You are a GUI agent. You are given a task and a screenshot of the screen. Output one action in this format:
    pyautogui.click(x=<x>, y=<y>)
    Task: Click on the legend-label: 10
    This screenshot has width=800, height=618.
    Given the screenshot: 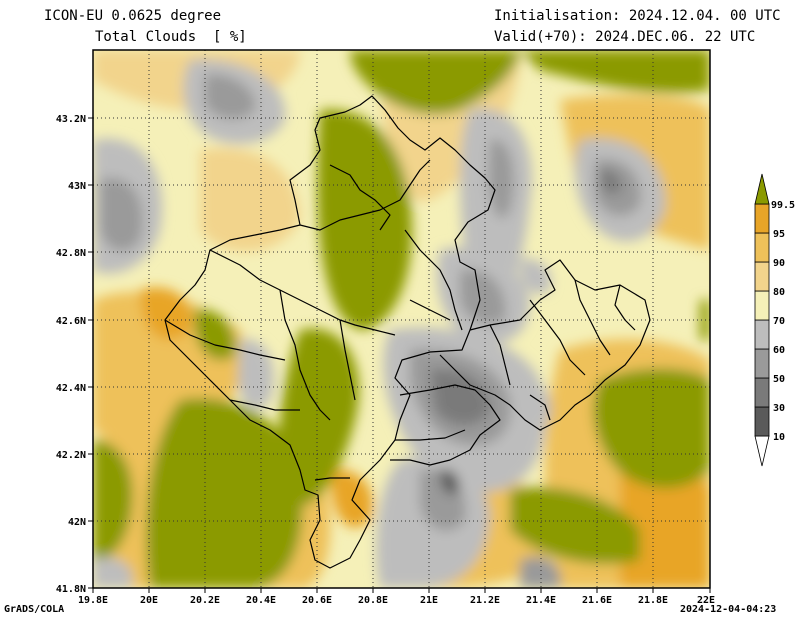 What is the action you would take?
    pyautogui.click(x=779, y=437)
    